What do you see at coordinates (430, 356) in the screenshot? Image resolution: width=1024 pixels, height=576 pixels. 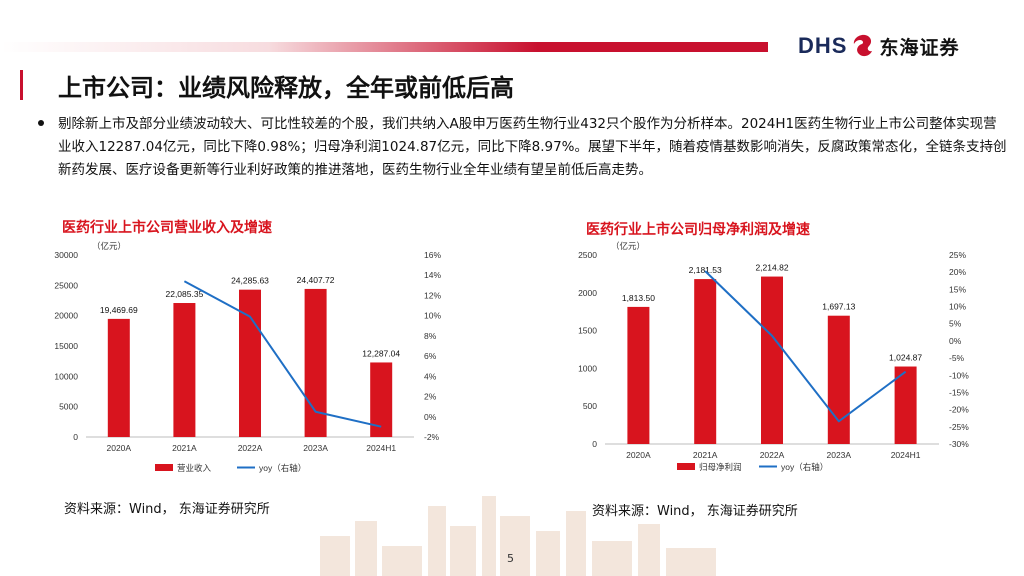 I see `y-right-tick-label: 6%` at bounding box center [430, 356].